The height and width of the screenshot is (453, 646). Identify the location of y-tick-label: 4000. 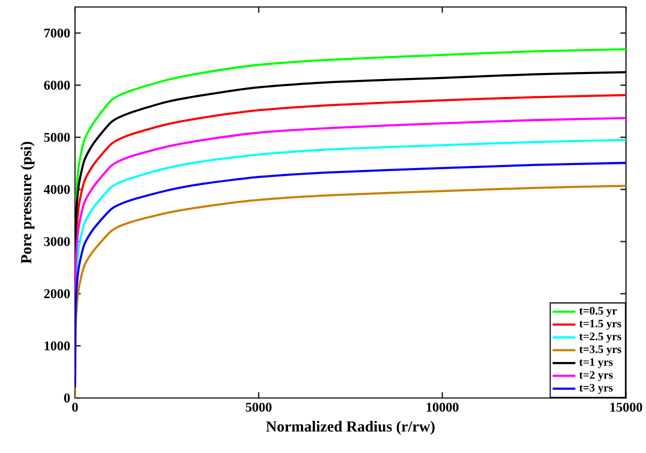
(57, 189).